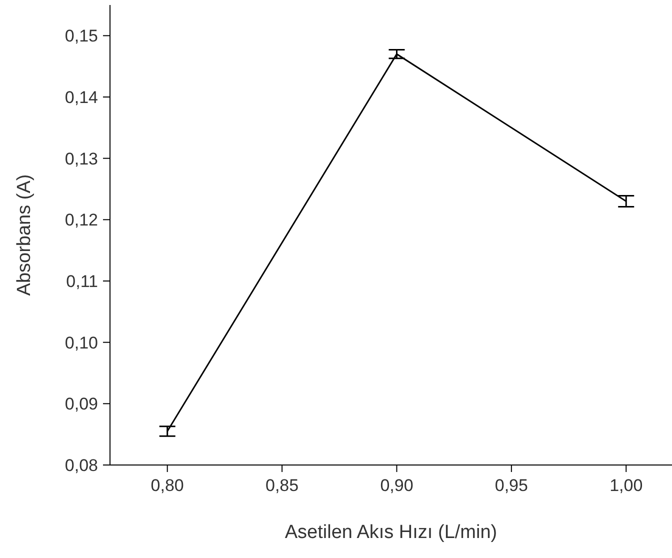 This screenshot has width=672, height=558. I want to click on y-tick-label: 0,12, so click(81, 220).